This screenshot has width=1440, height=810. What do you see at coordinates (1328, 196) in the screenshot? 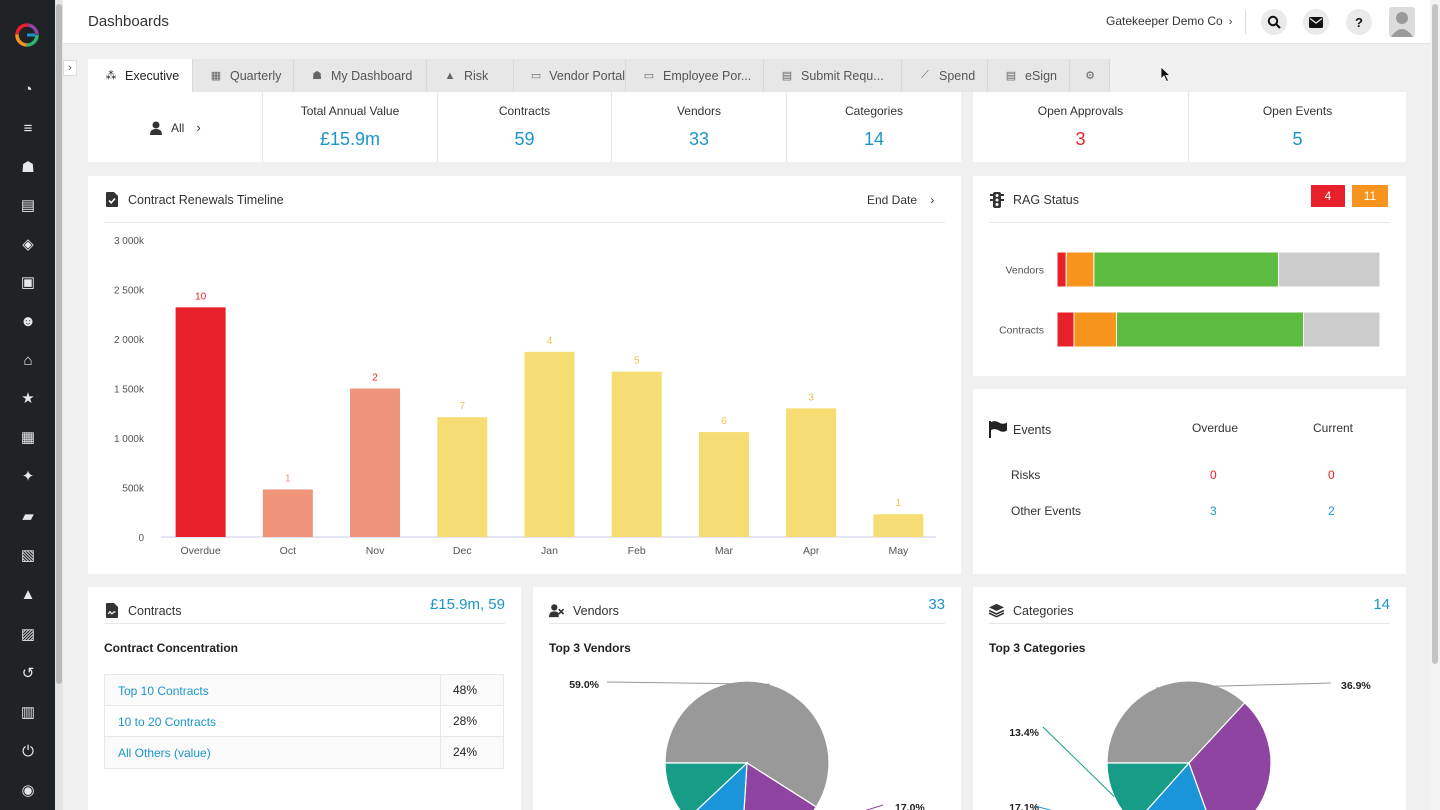
I see `rag-red-badge: 4` at bounding box center [1328, 196].